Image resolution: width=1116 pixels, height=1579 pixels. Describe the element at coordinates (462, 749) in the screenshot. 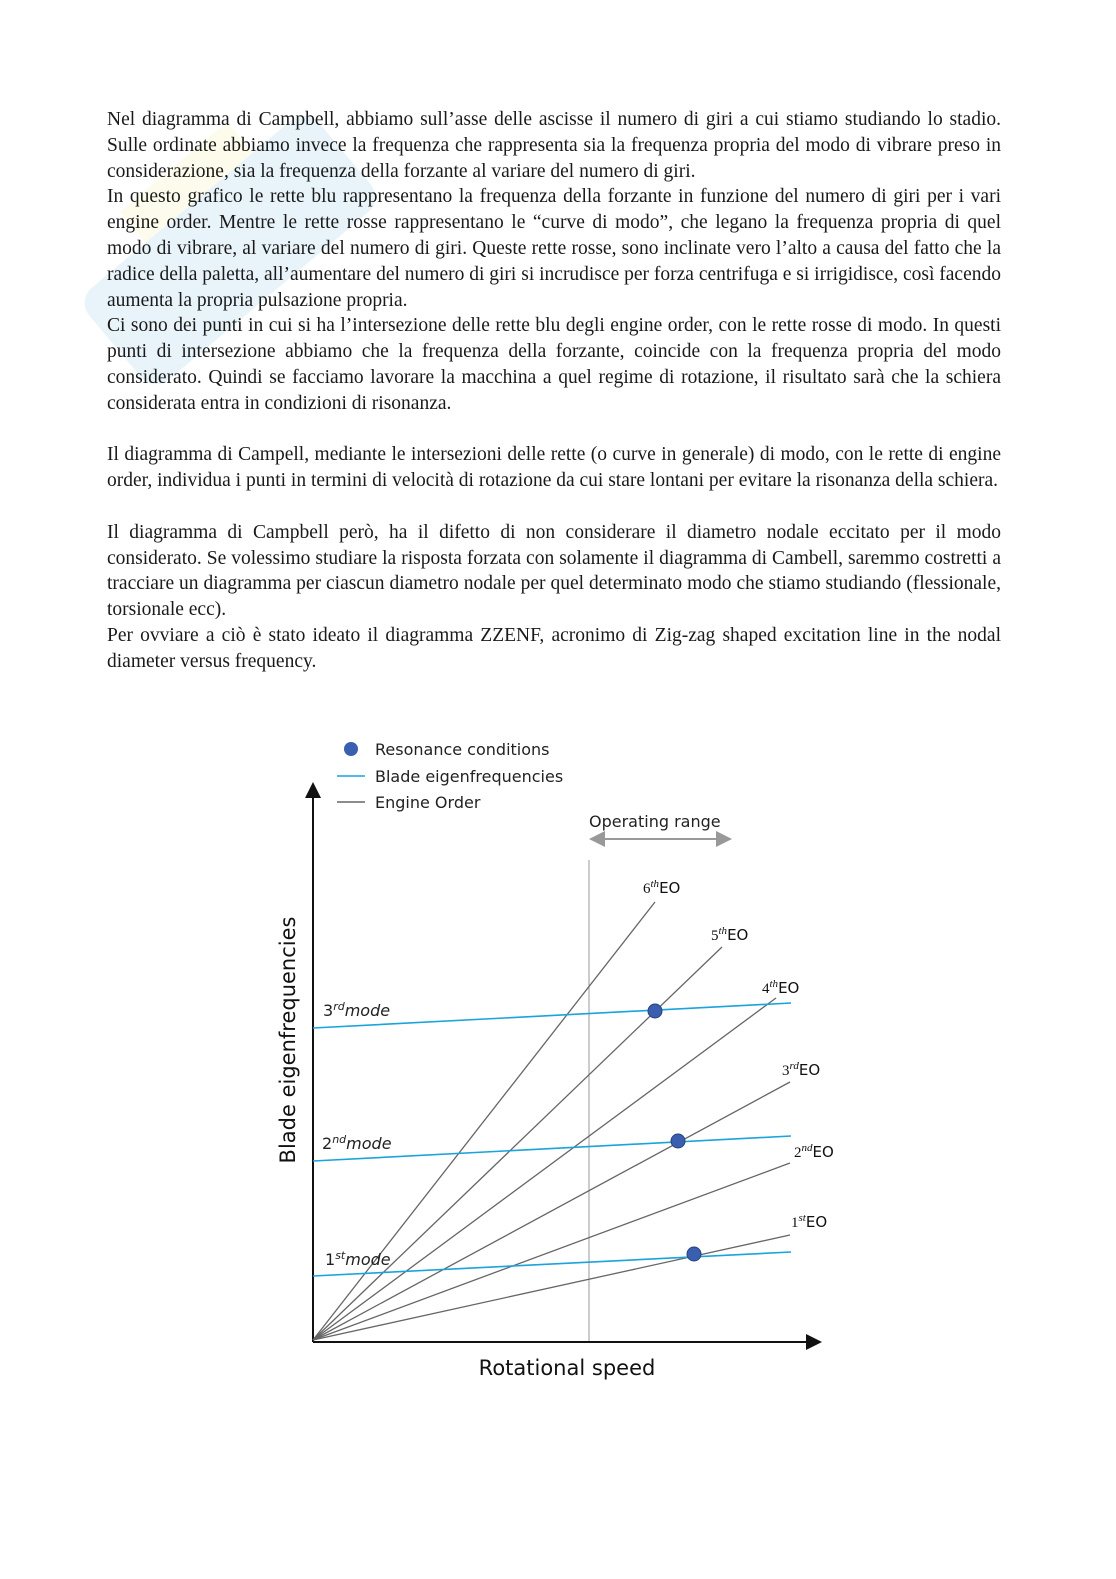

I see `legend-resonance-label: Resonance conditions` at that location.